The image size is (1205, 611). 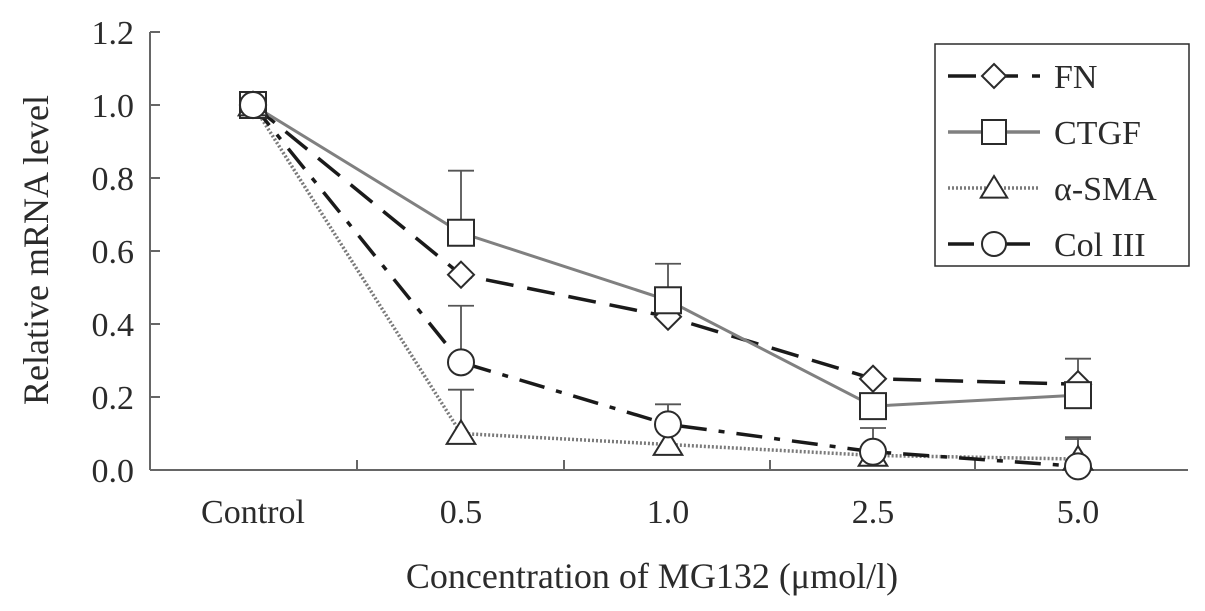 I want to click on y-tick-label: 1.0, so click(x=113, y=106).